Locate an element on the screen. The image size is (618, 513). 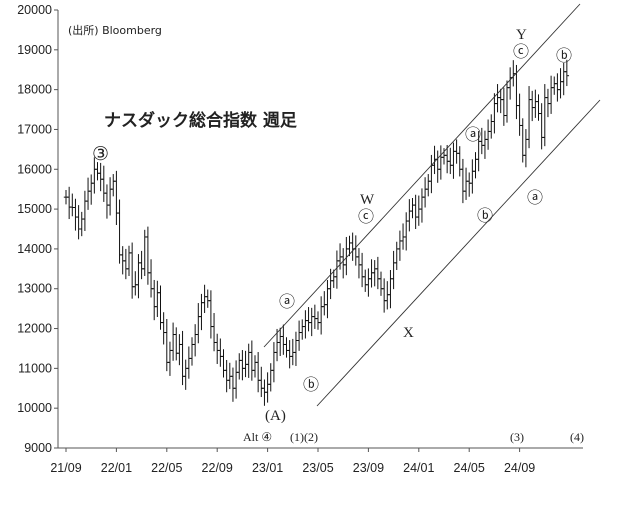
wave-label-w: W is located at coordinates (367, 200).